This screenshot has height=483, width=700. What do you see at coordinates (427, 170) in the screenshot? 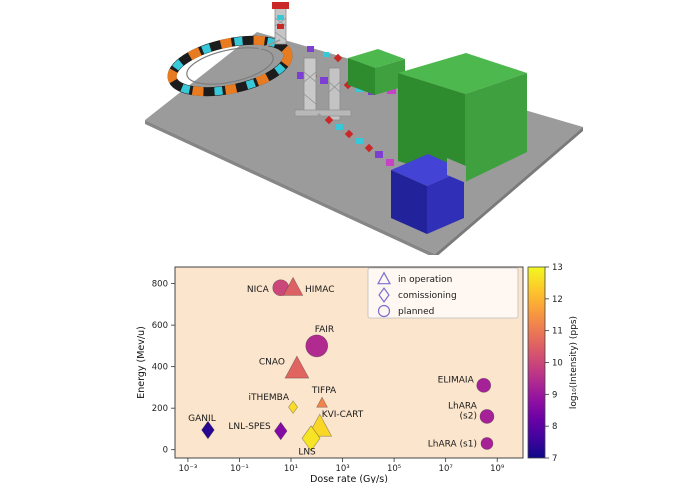
I see `bunker-top` at bounding box center [427, 170].